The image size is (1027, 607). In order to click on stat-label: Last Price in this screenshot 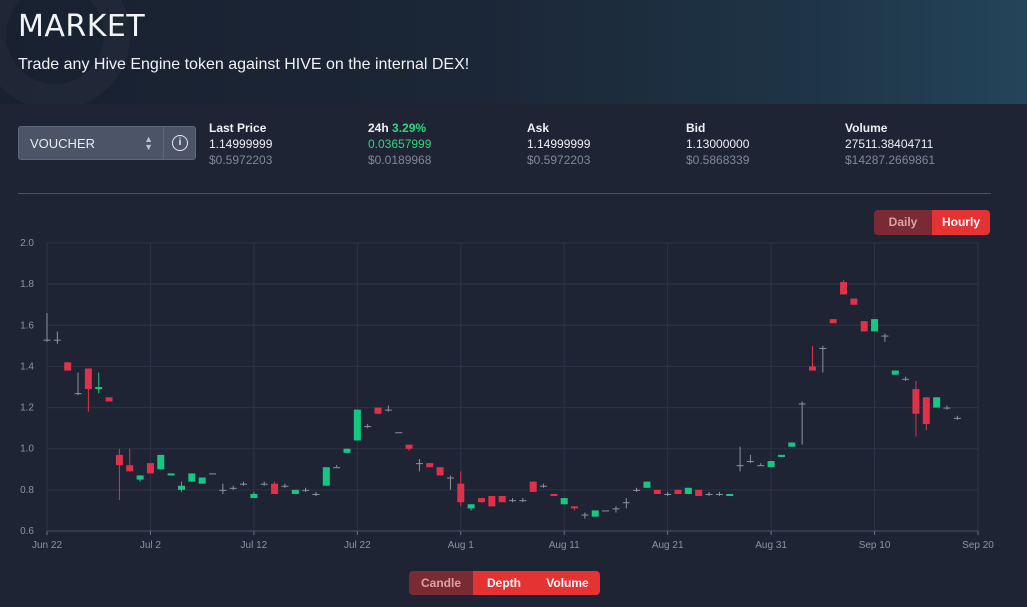, I will do `click(238, 128)`.